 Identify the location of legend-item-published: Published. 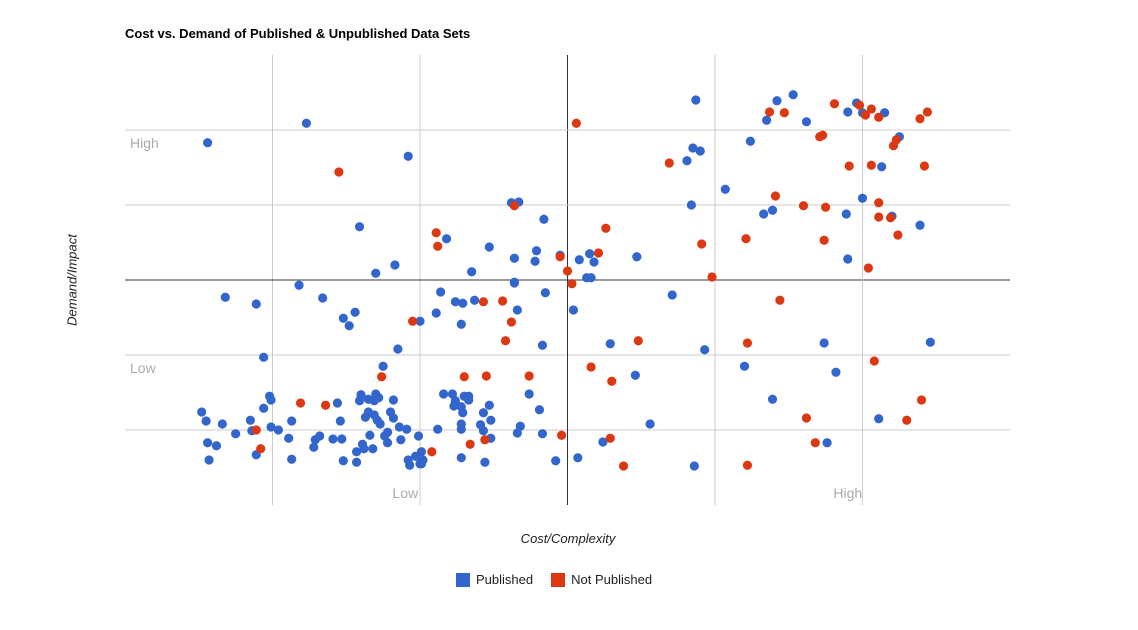
(494, 579).